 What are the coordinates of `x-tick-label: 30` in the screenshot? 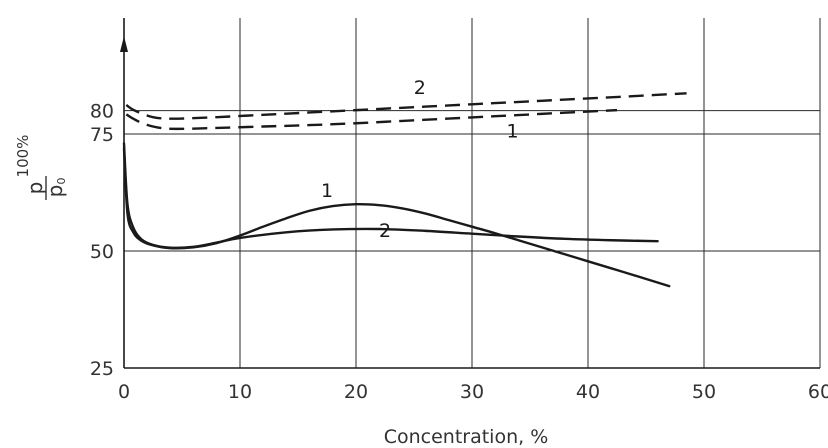 It's located at (472, 392).